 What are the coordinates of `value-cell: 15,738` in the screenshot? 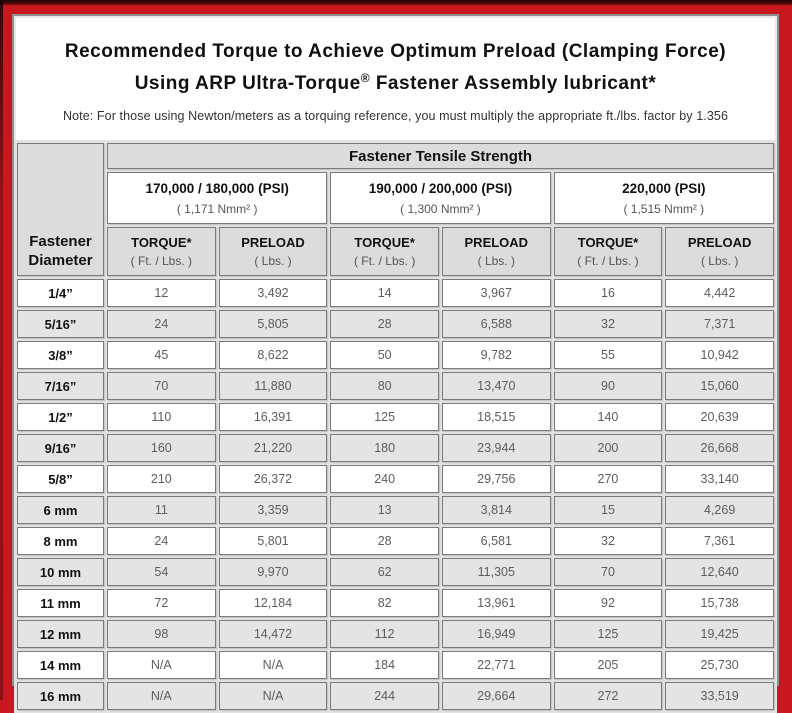 It's located at (719, 603).